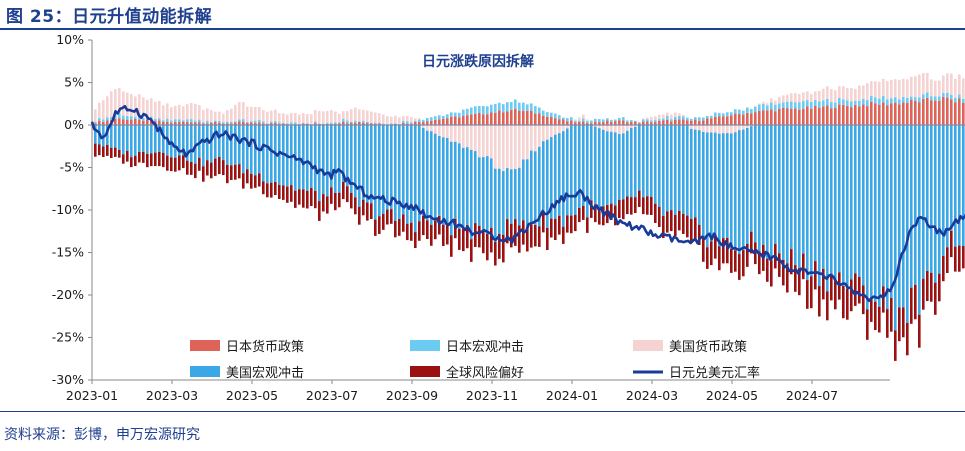 The image size is (965, 451). Describe the element at coordinates (92, 395) in the screenshot. I see `x-tick-label: 2023-01` at that location.